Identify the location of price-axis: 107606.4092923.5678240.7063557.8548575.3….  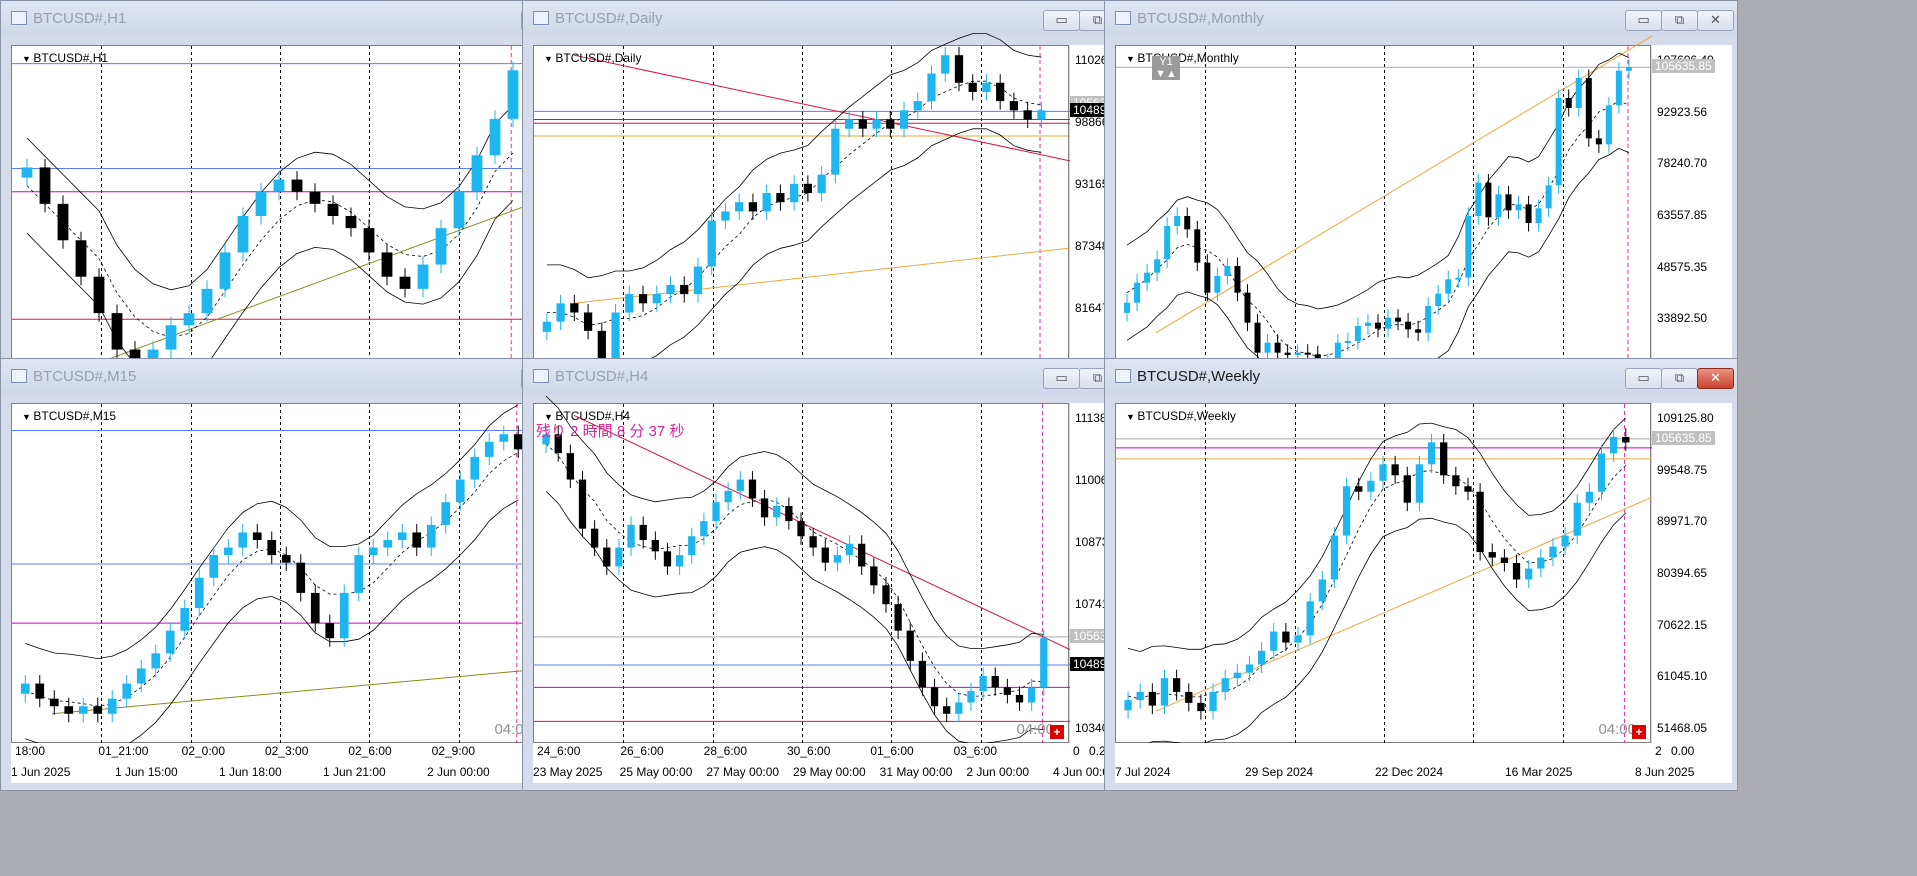
(1692, 215).